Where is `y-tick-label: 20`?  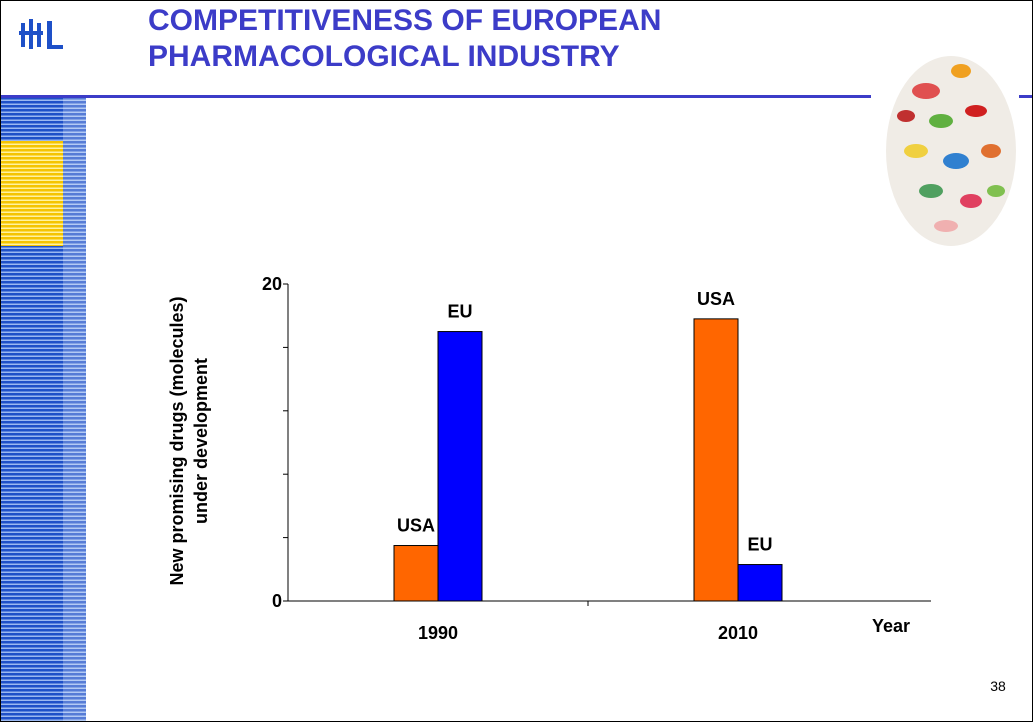 y-tick-label: 20 is located at coordinates (272, 284).